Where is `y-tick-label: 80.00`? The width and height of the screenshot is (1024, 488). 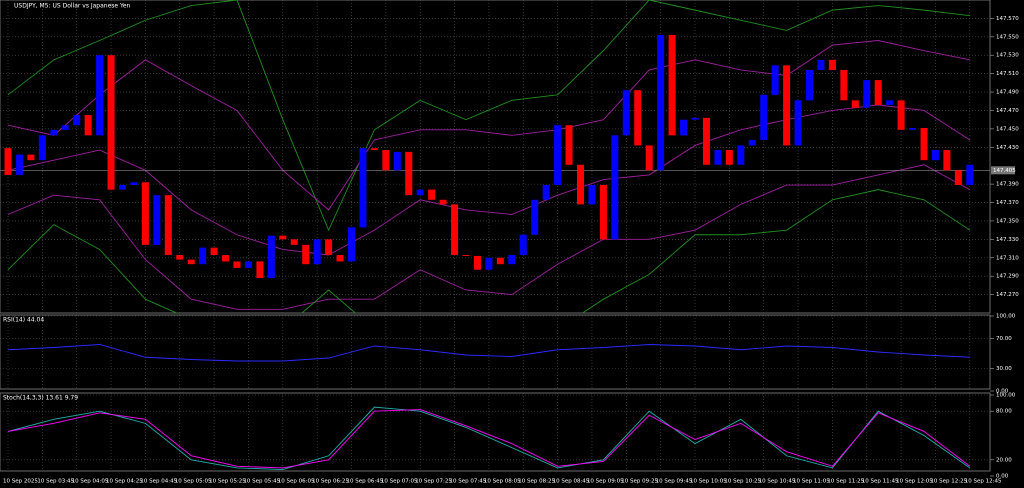
y-tick-label: 80.00 is located at coordinates (1004, 412).